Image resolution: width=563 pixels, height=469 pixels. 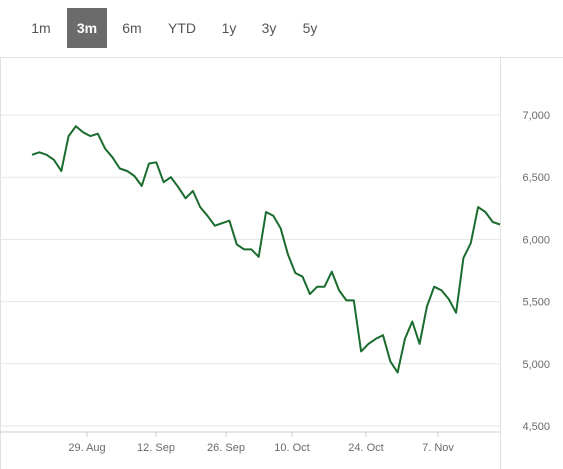 I want to click on x-tick-label: 10. Oct, so click(x=291, y=448).